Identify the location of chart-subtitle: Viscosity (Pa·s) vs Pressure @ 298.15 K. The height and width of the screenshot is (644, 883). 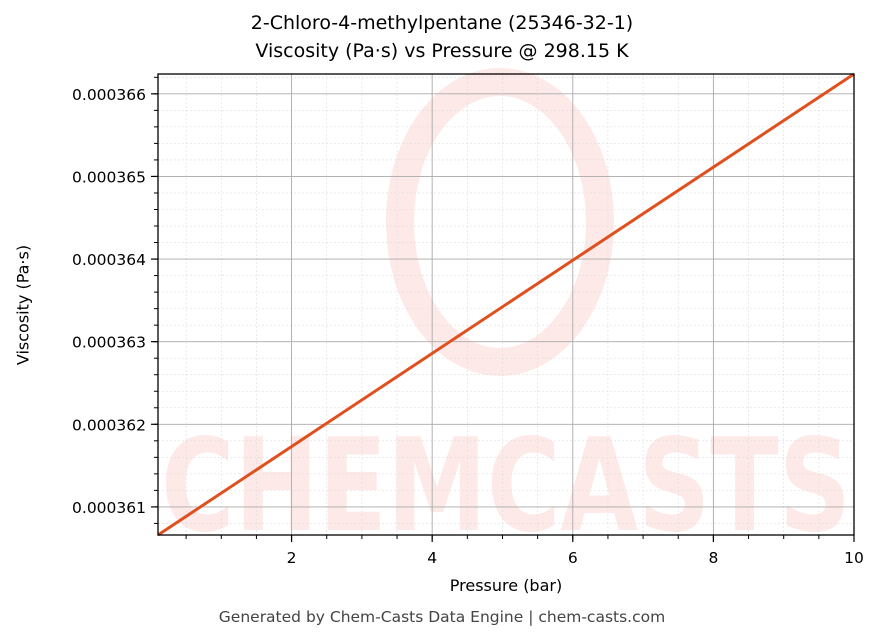
(442, 51).